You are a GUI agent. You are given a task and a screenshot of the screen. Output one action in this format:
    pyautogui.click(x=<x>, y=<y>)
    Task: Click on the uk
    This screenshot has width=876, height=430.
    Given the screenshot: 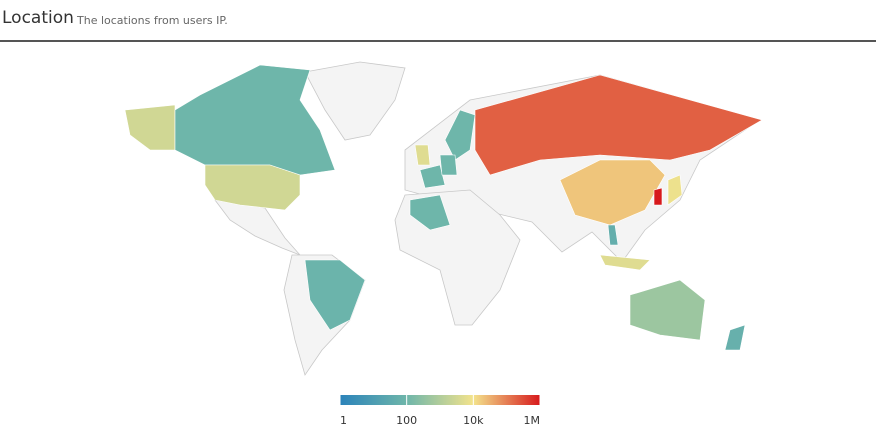 What is the action you would take?
    pyautogui.click(x=422, y=155)
    